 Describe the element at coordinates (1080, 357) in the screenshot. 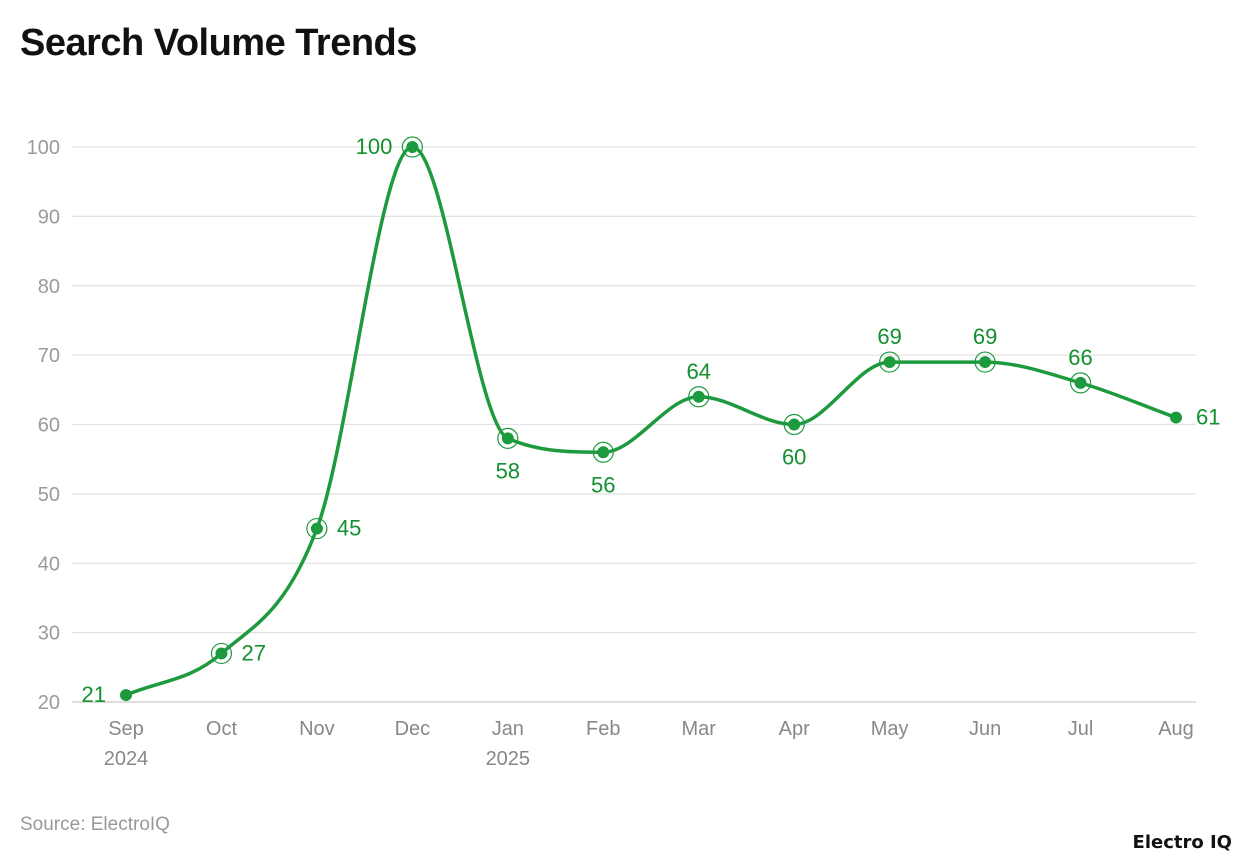

I see `data-label: 66` at that location.